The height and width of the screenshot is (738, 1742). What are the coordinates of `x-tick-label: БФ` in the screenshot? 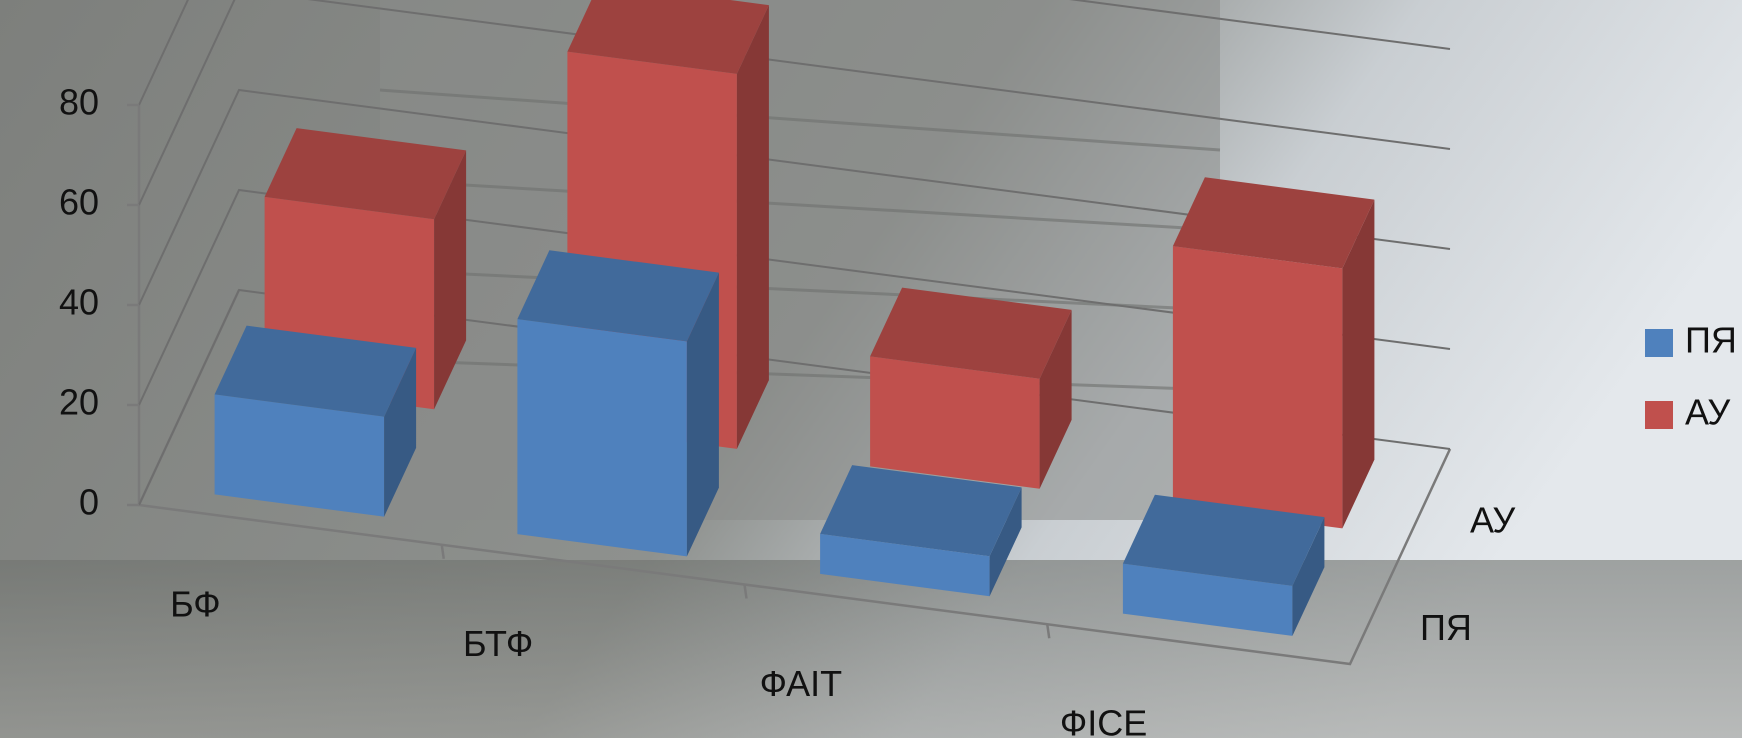 It's located at (195, 603).